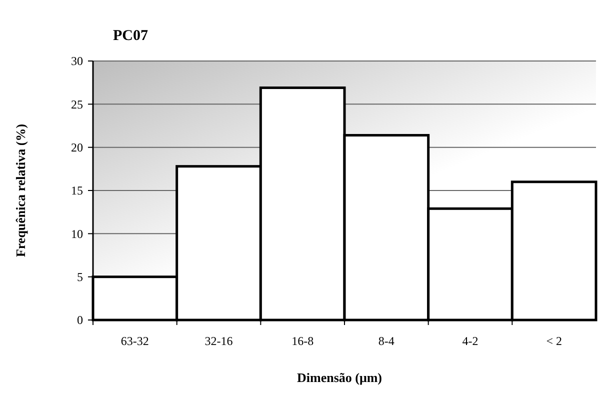  What do you see at coordinates (80, 320) in the screenshot?
I see `y-tick-label: 0` at bounding box center [80, 320].